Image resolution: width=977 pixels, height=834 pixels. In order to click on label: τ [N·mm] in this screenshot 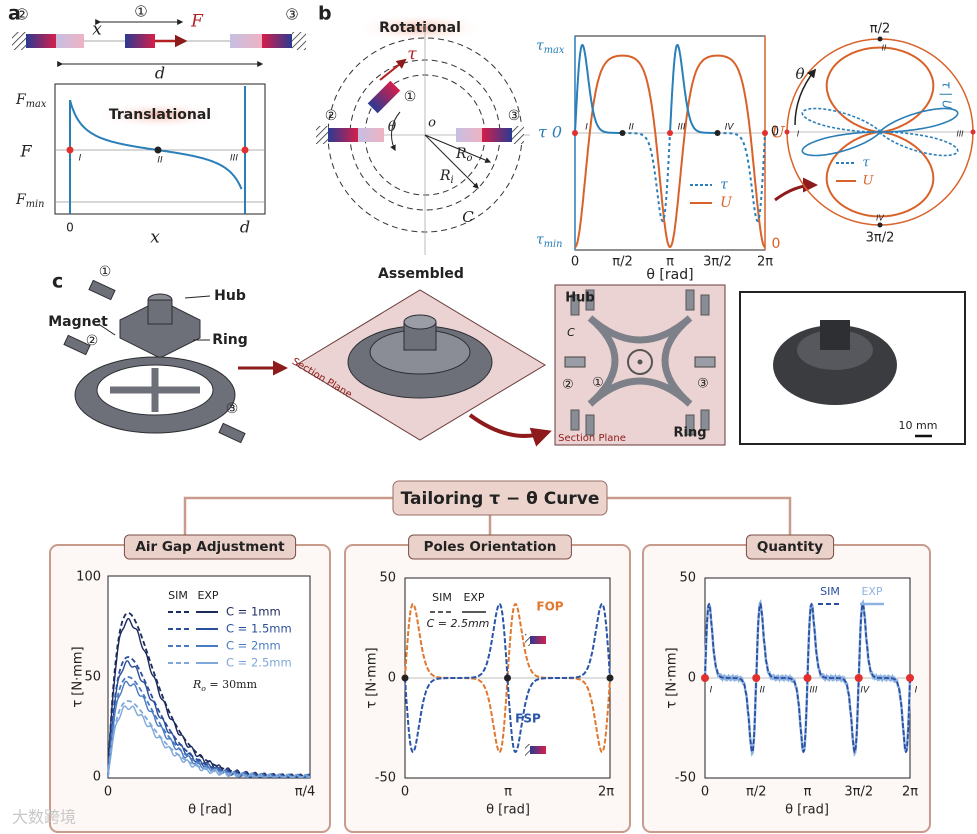, I will do `click(78, 676)`.